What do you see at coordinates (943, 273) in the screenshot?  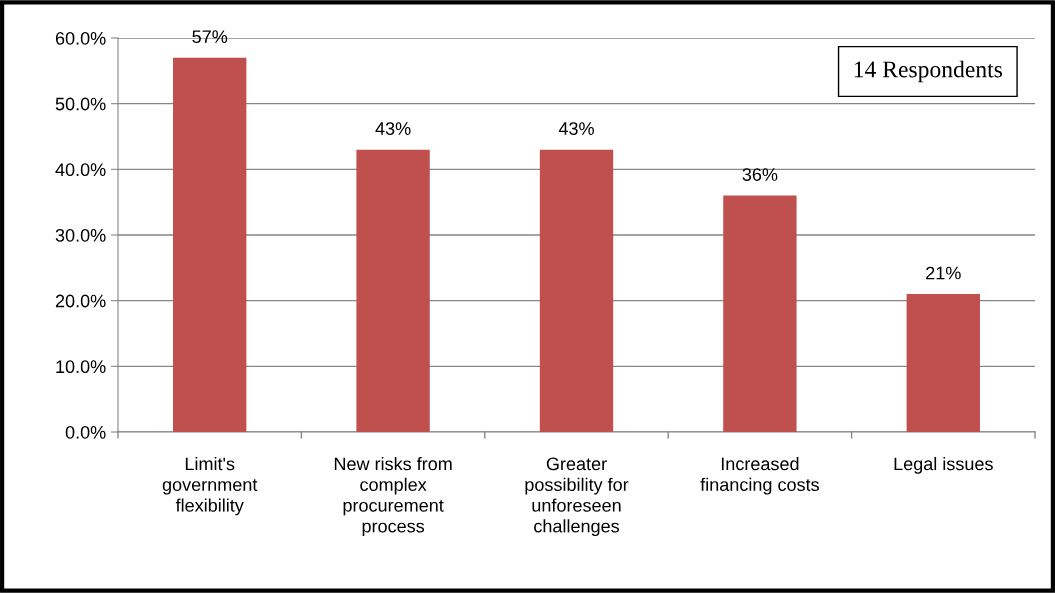 I see `data-label: 21%` at bounding box center [943, 273].